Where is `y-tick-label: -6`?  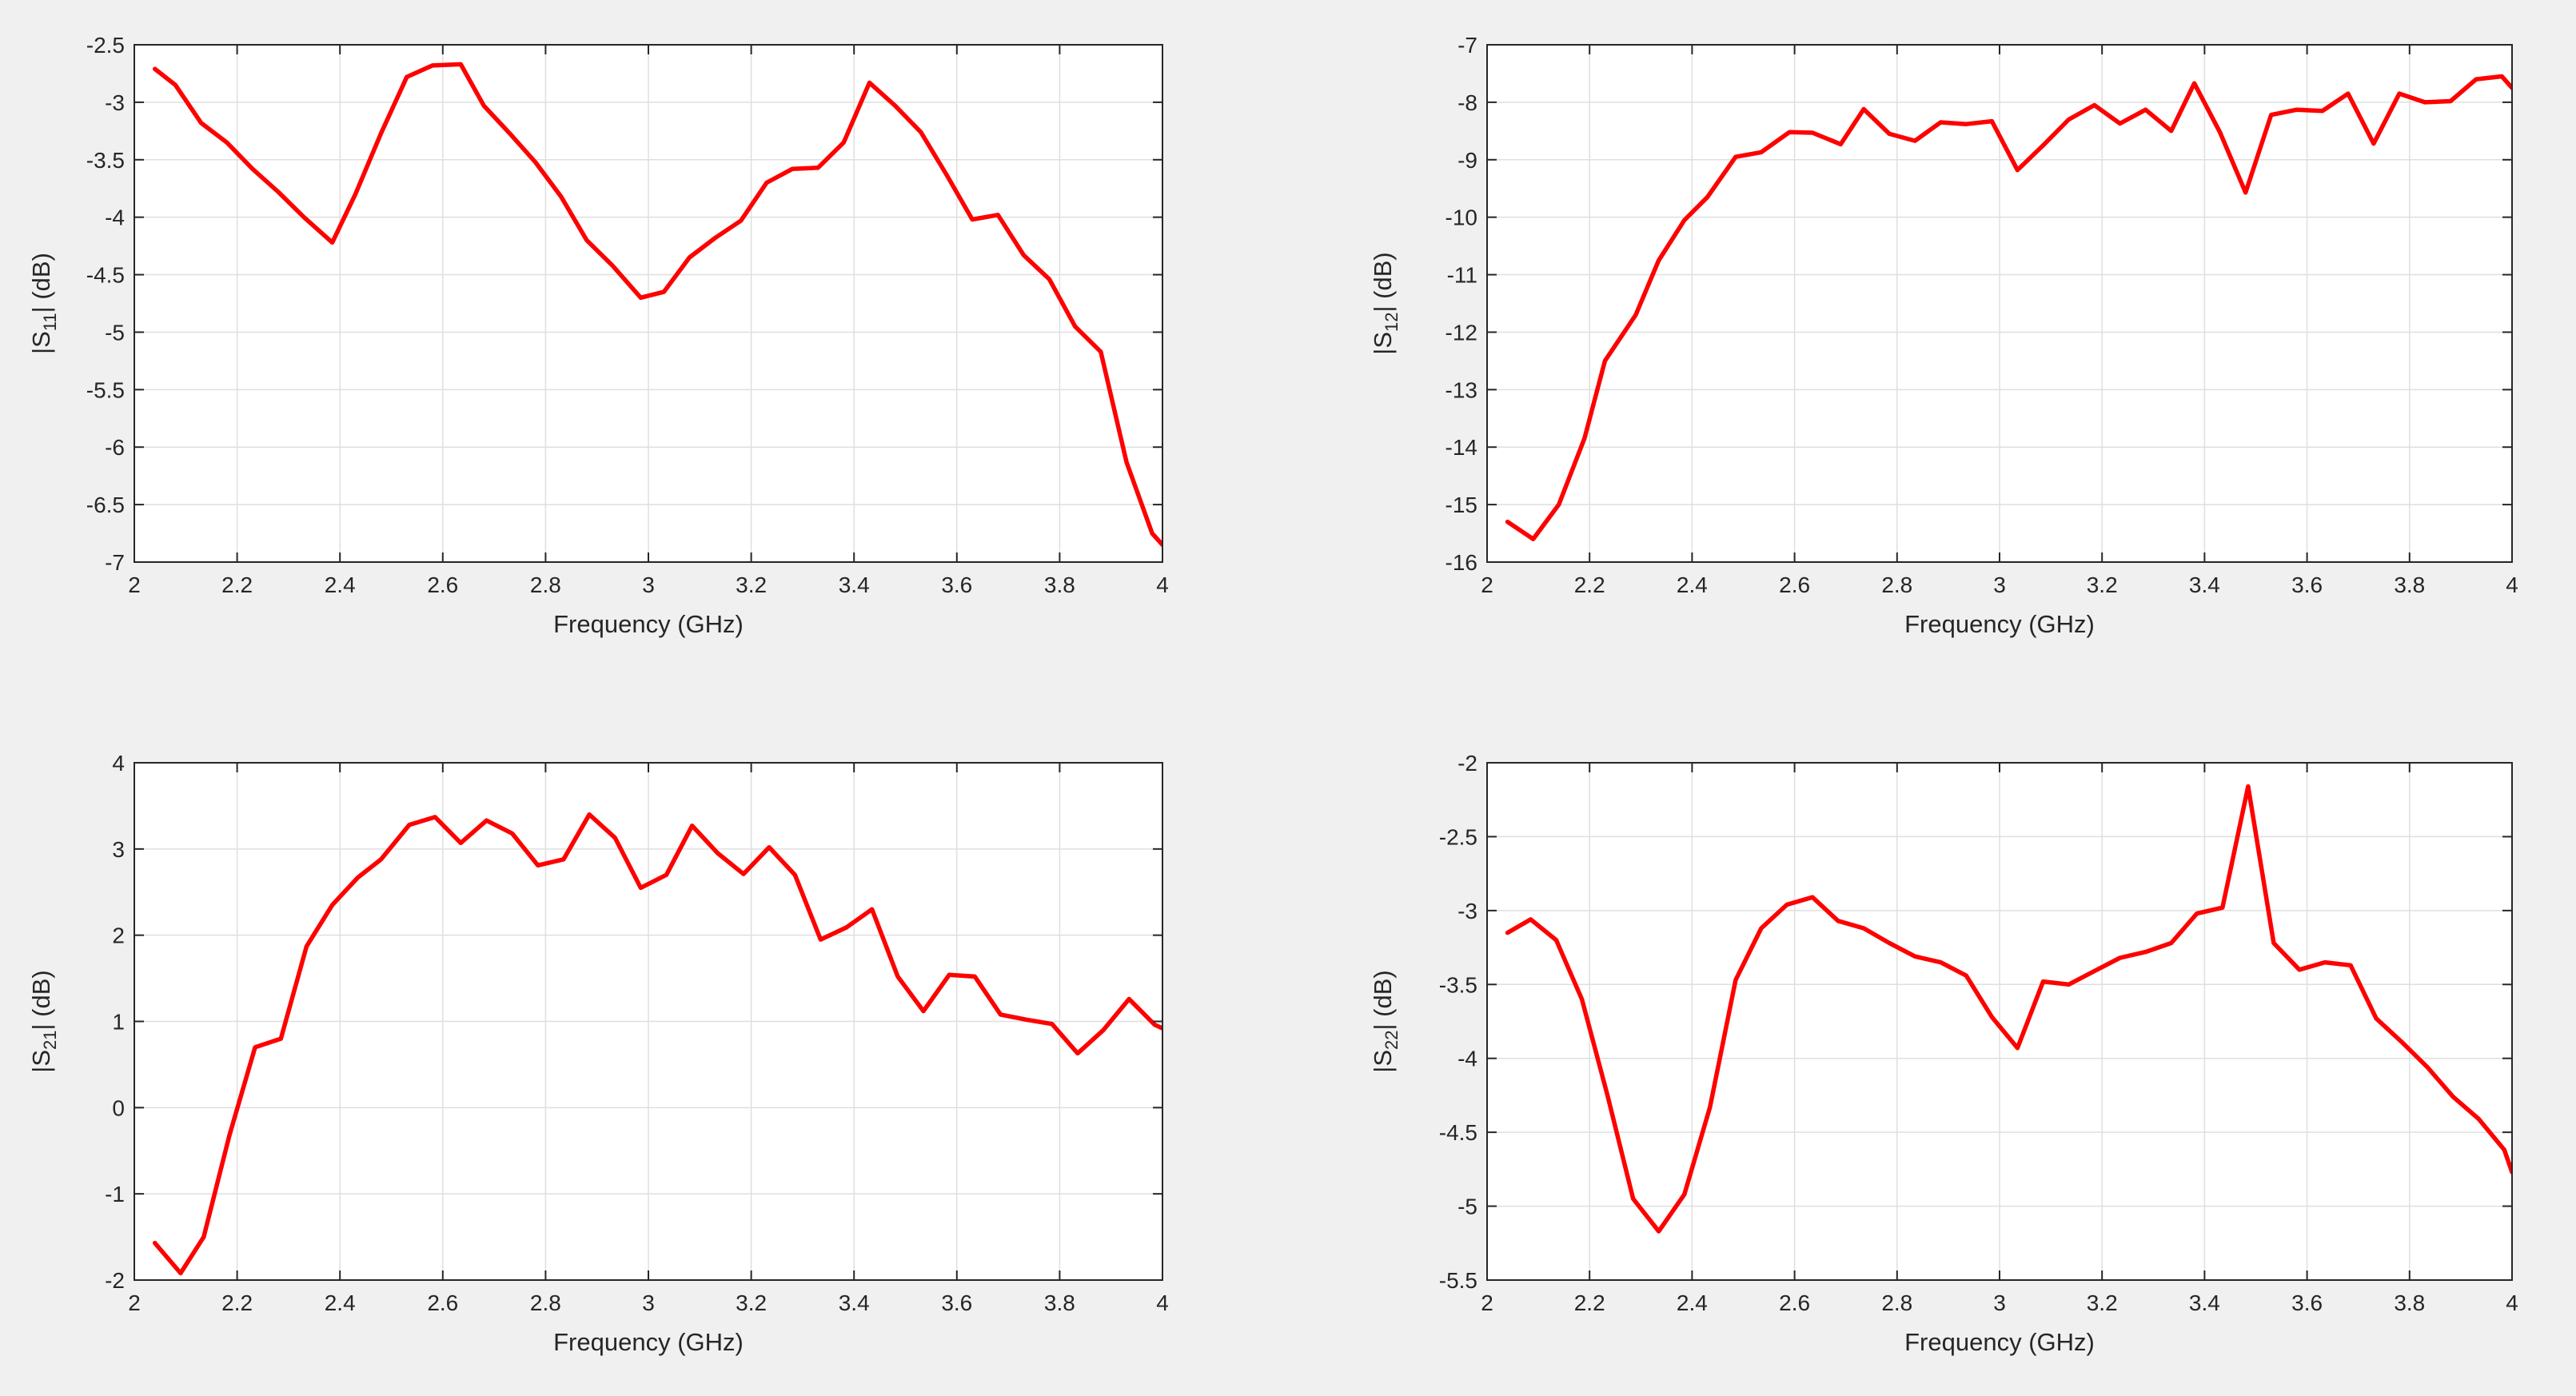
y-tick-label: -6 is located at coordinates (115, 448).